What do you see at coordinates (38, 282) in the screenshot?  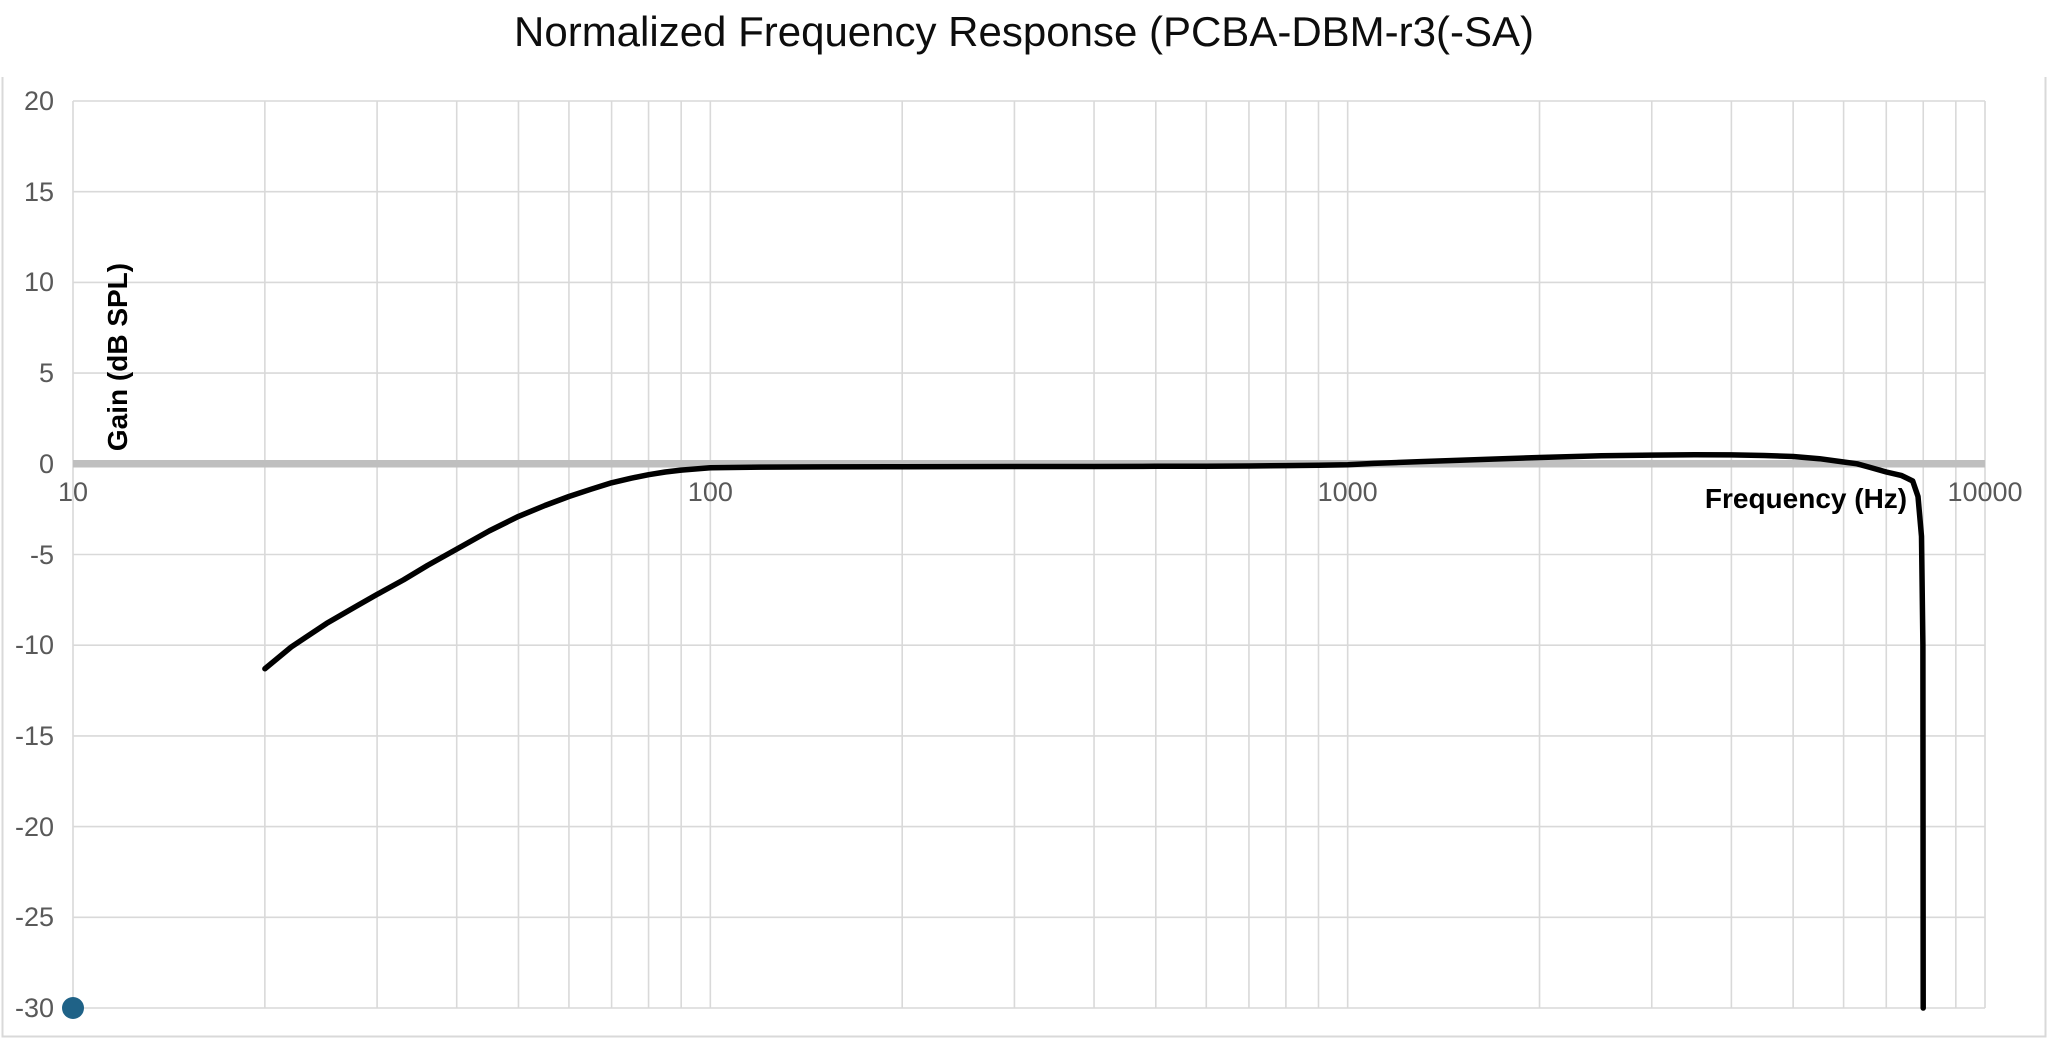 I see `y-tick-label: 10` at bounding box center [38, 282].